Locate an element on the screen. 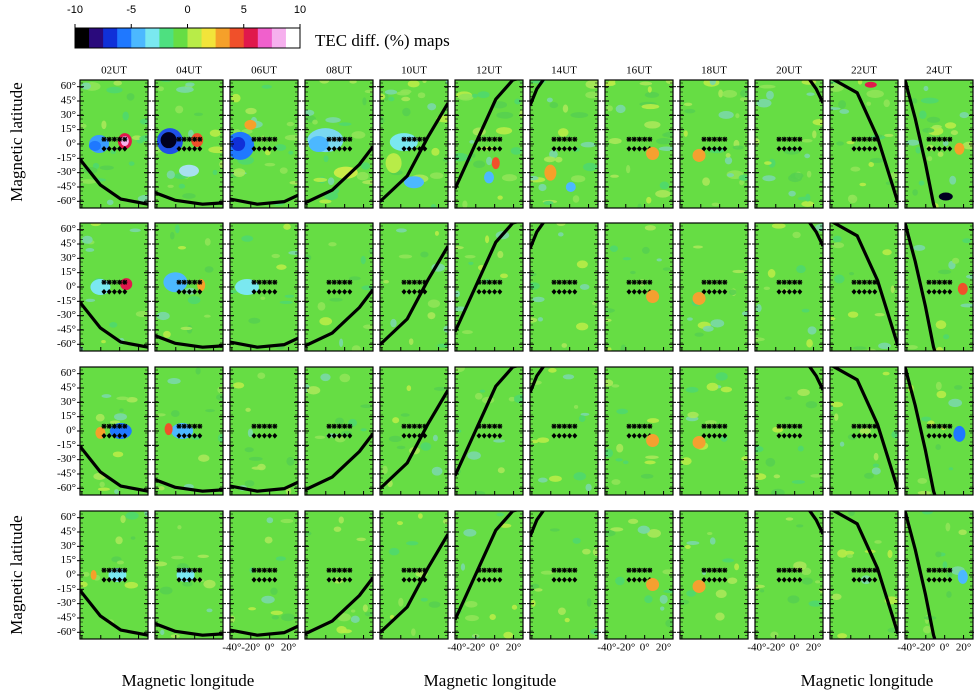 This screenshot has width=974, height=697. column-label: 18UT is located at coordinates (714, 71).